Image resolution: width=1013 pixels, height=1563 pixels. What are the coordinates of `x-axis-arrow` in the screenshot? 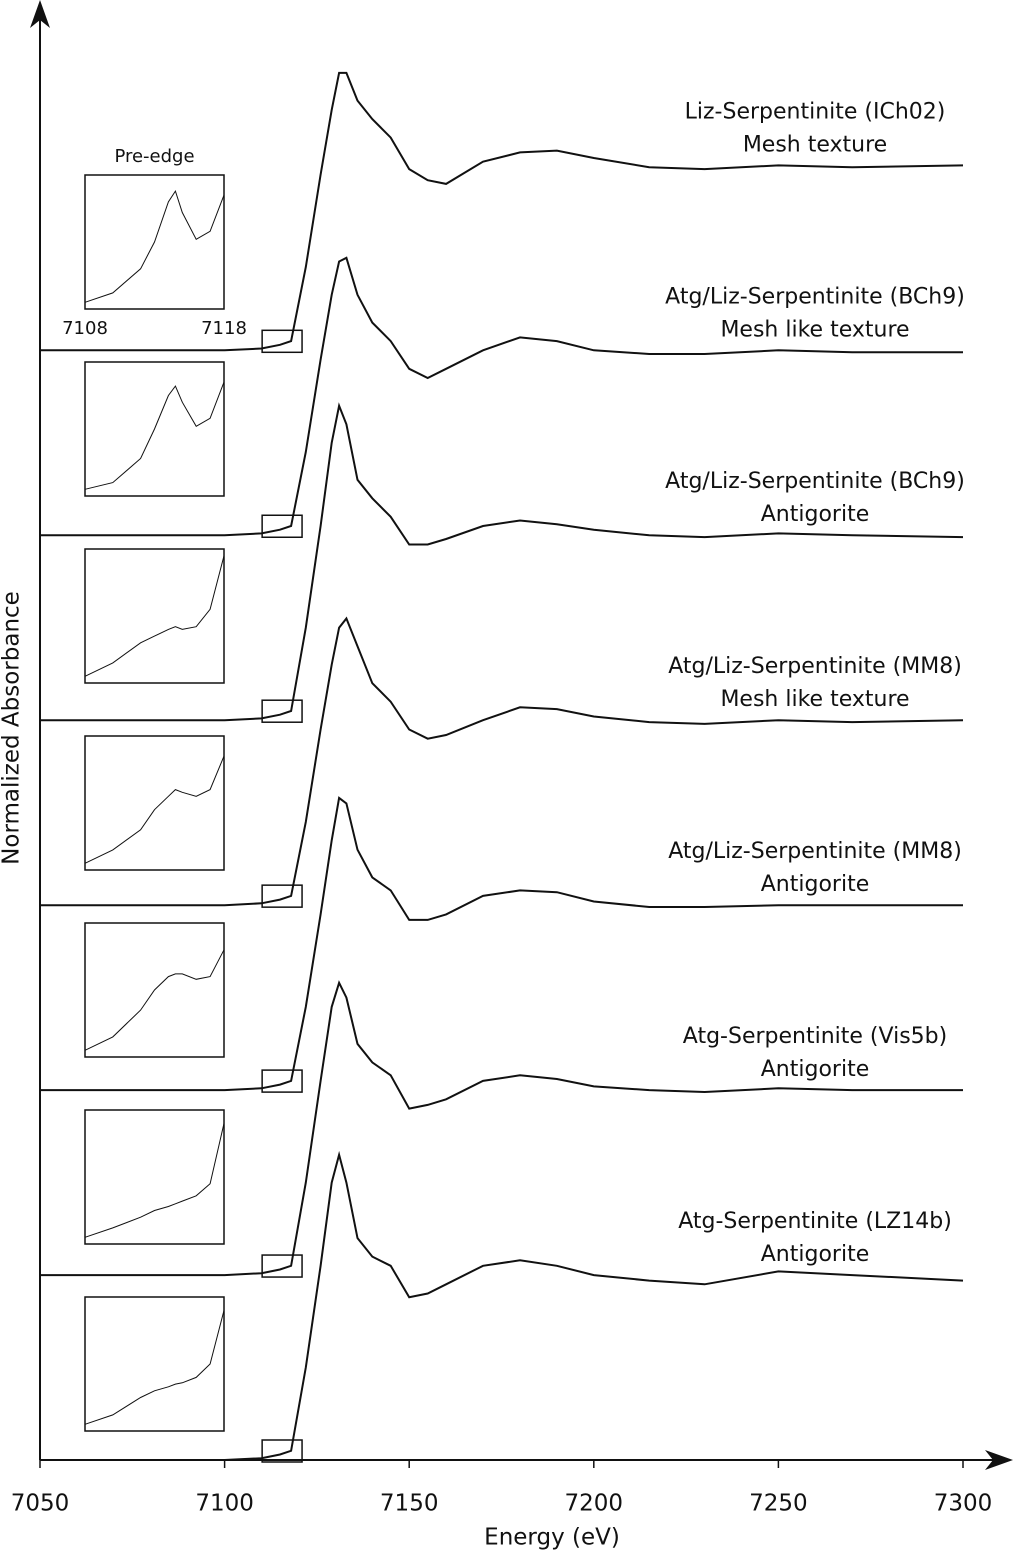 It's located at (999, 1460).